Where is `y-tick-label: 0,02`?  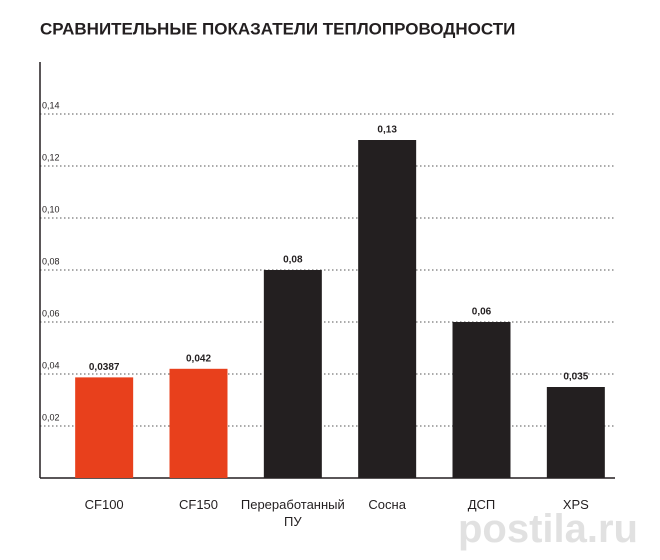
y-tick-label: 0,02 is located at coordinates (51, 417).